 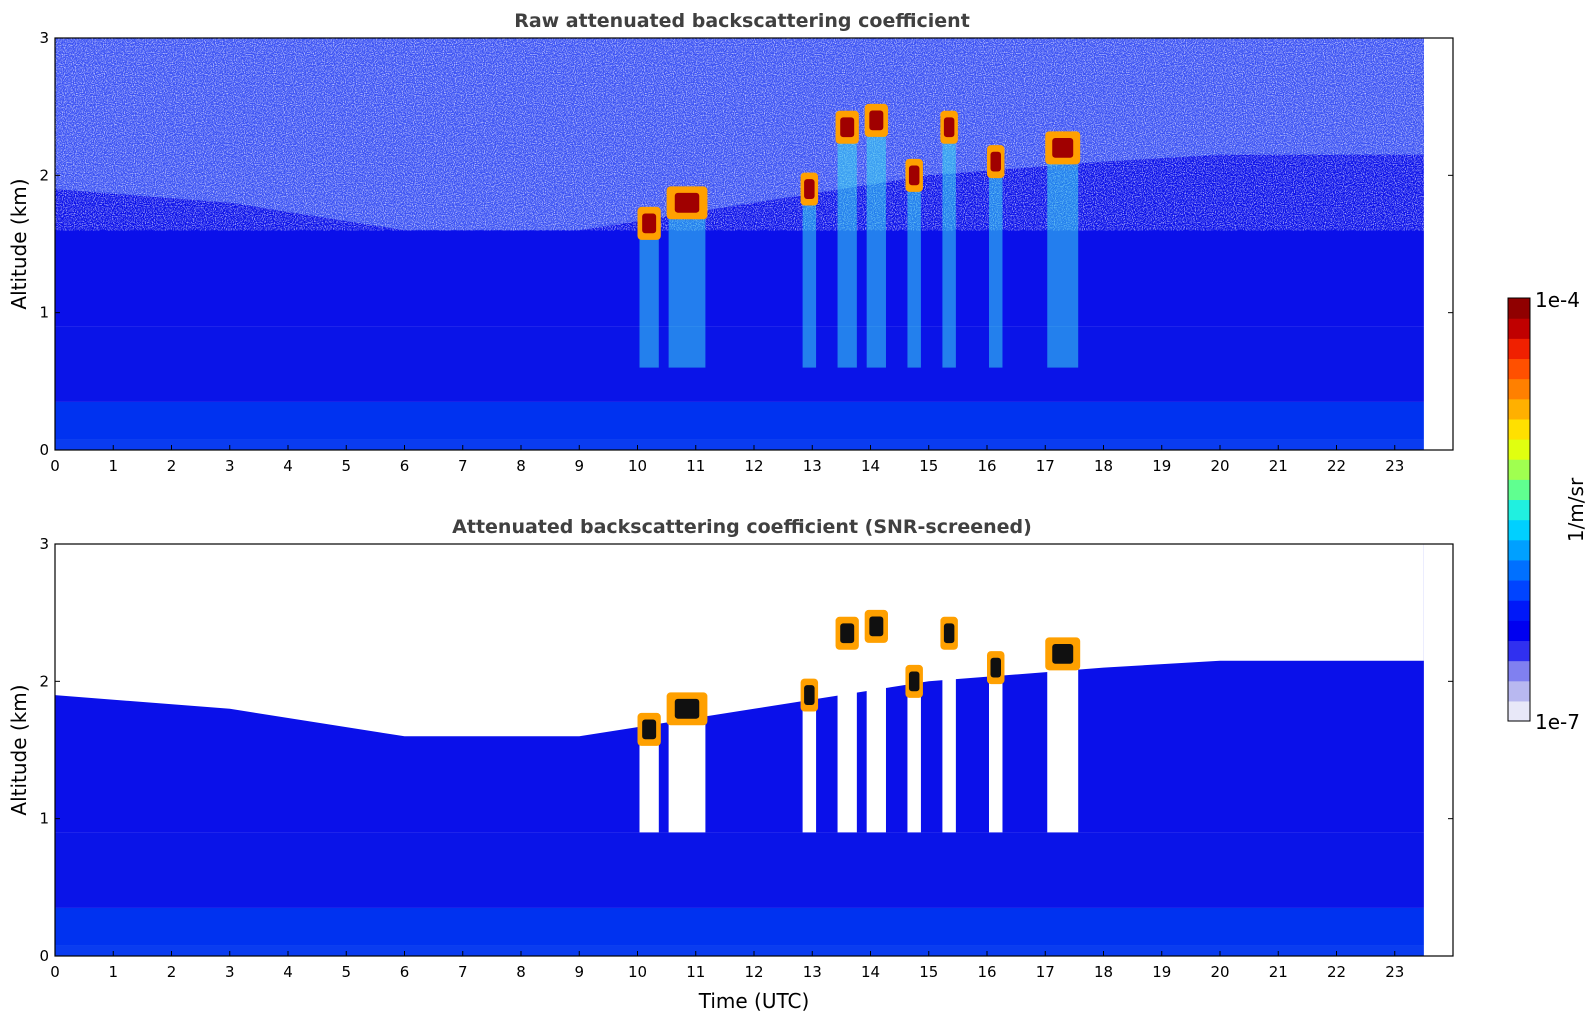 I want to click on x-tick-label: 1, so click(x=113, y=972).